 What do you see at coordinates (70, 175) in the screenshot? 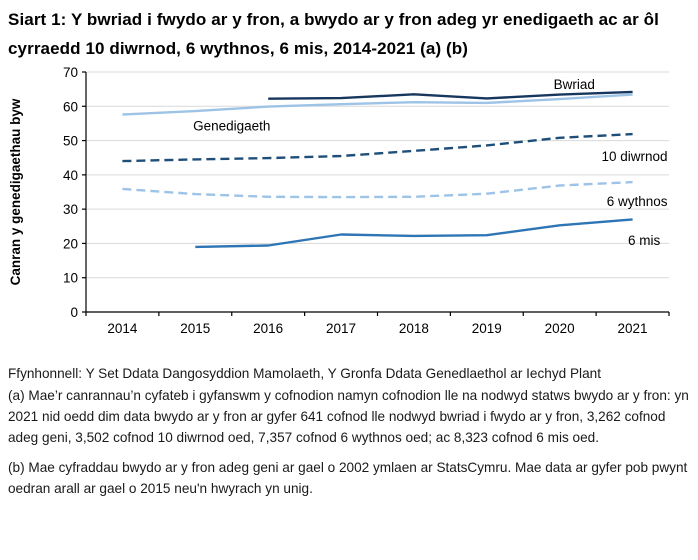
I see `y-tick-label: 40` at bounding box center [70, 175].